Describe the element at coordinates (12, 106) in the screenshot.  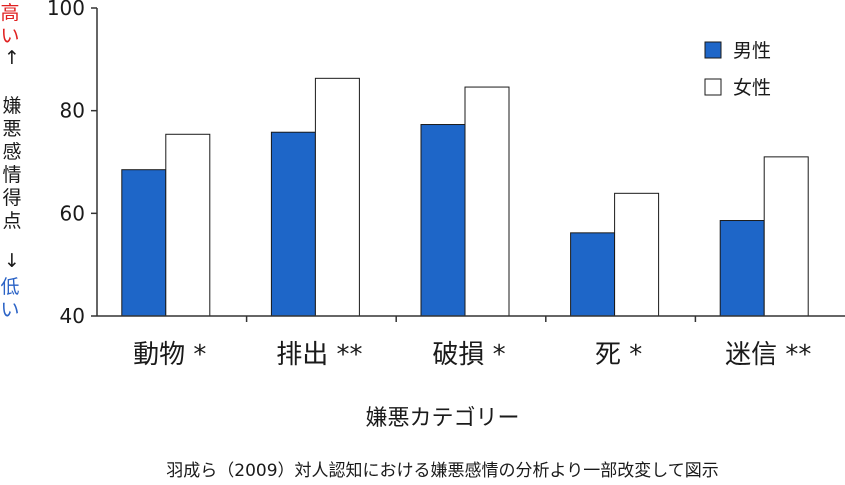
I see `y-axis-title-char: 嫌` at that location.